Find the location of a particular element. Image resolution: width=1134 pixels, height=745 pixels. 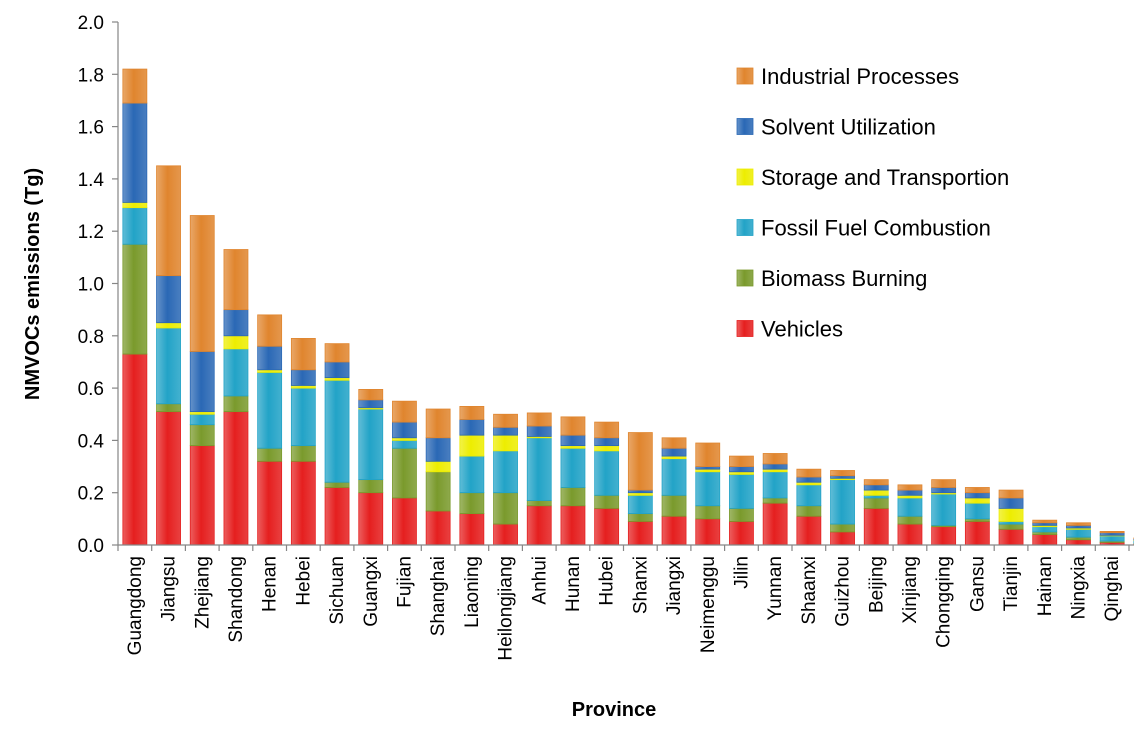

x-tick-label: Heilongjiang is located at coordinates (506, 608).